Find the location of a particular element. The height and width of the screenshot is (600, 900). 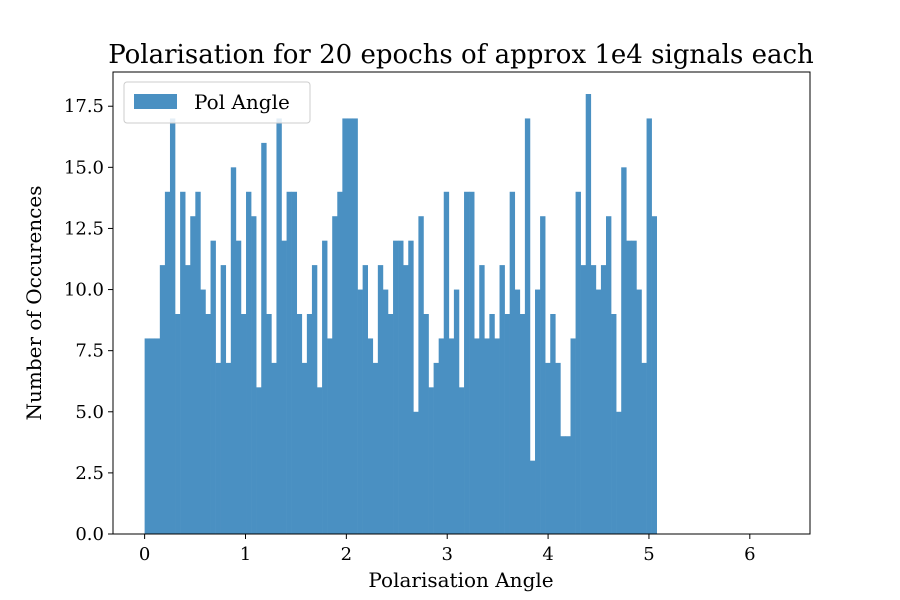

x-tick-label: 1 is located at coordinates (245, 554).